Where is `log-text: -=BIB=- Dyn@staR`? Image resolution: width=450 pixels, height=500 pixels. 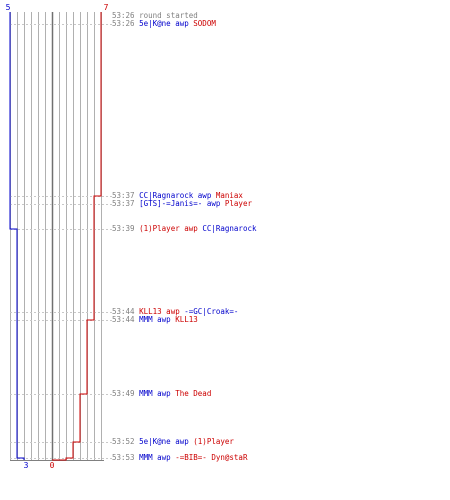 log-text: -=BIB=- Dyn@staR is located at coordinates (211, 457).